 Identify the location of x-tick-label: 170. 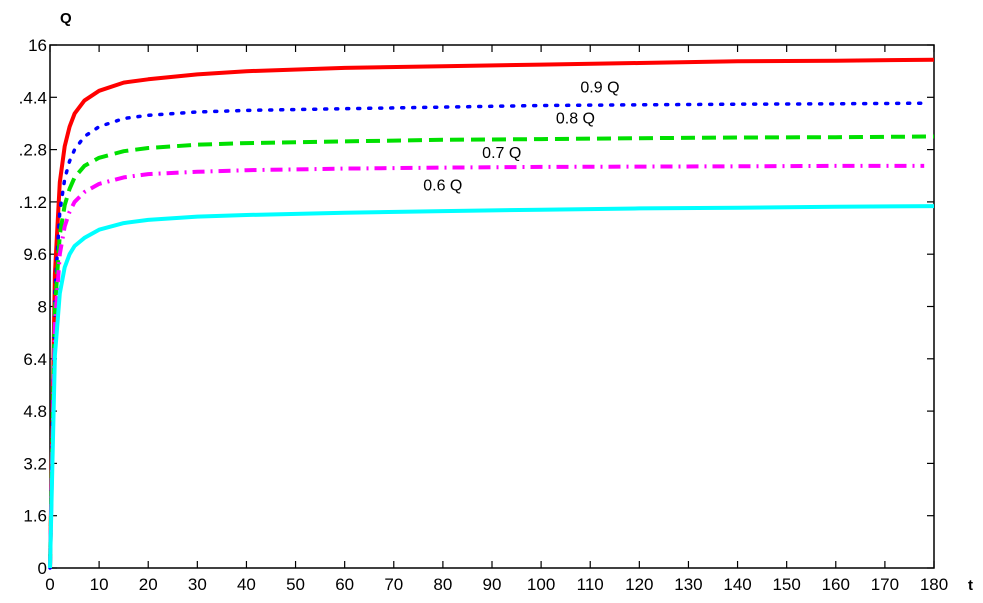
(885, 584).